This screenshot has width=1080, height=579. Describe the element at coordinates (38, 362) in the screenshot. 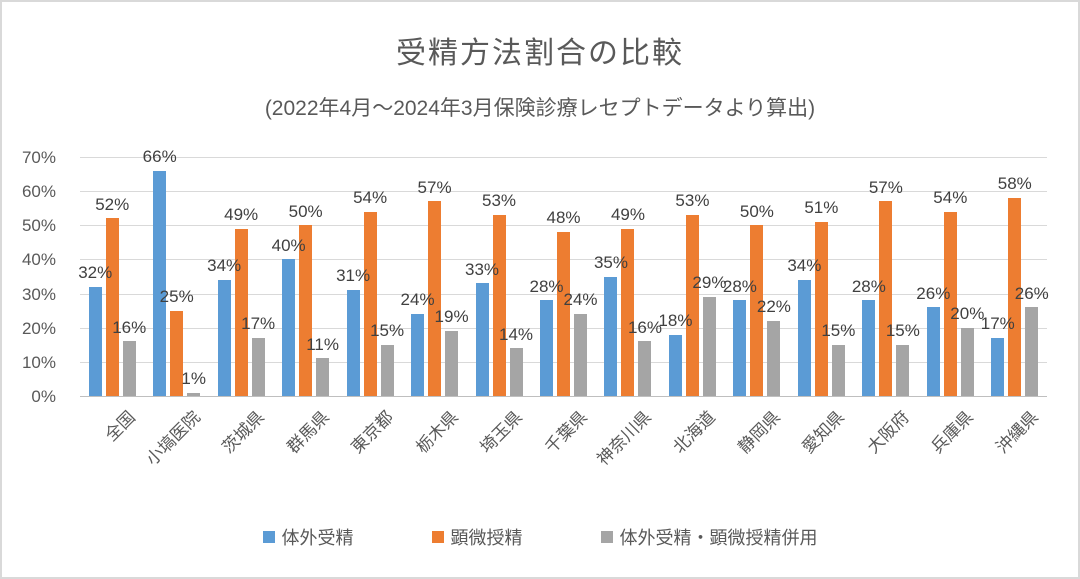

I see `y-tick-label: 10%` at that location.